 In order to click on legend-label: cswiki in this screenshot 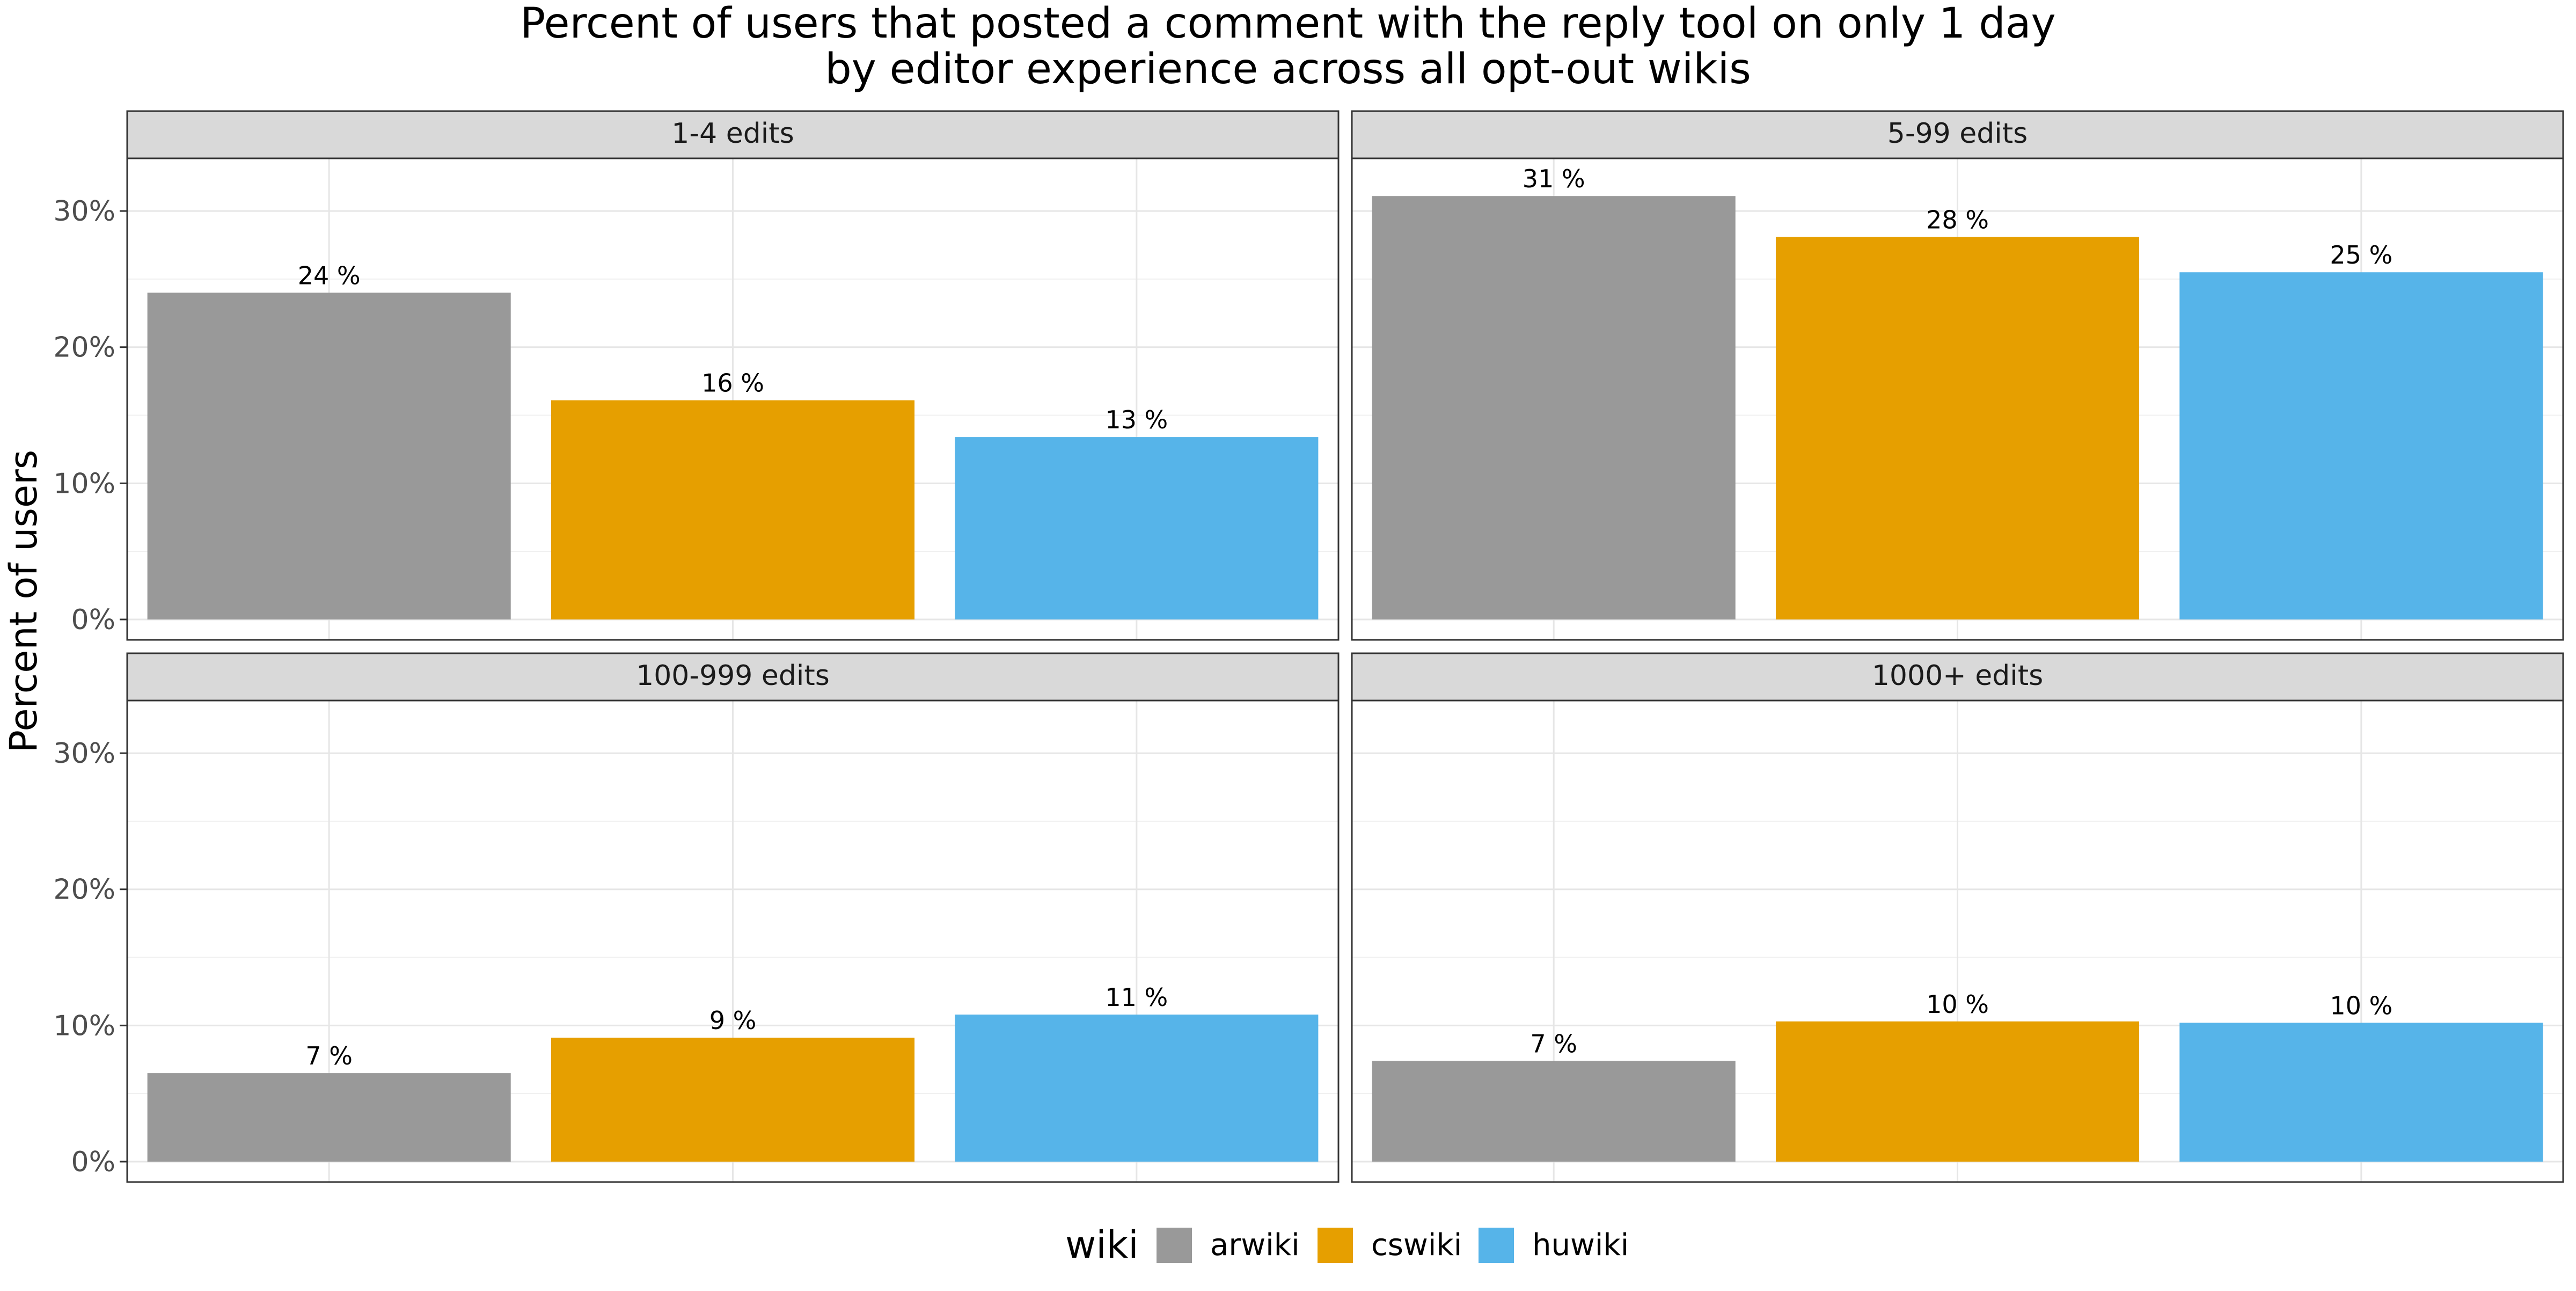, I will do `click(1416, 1245)`.